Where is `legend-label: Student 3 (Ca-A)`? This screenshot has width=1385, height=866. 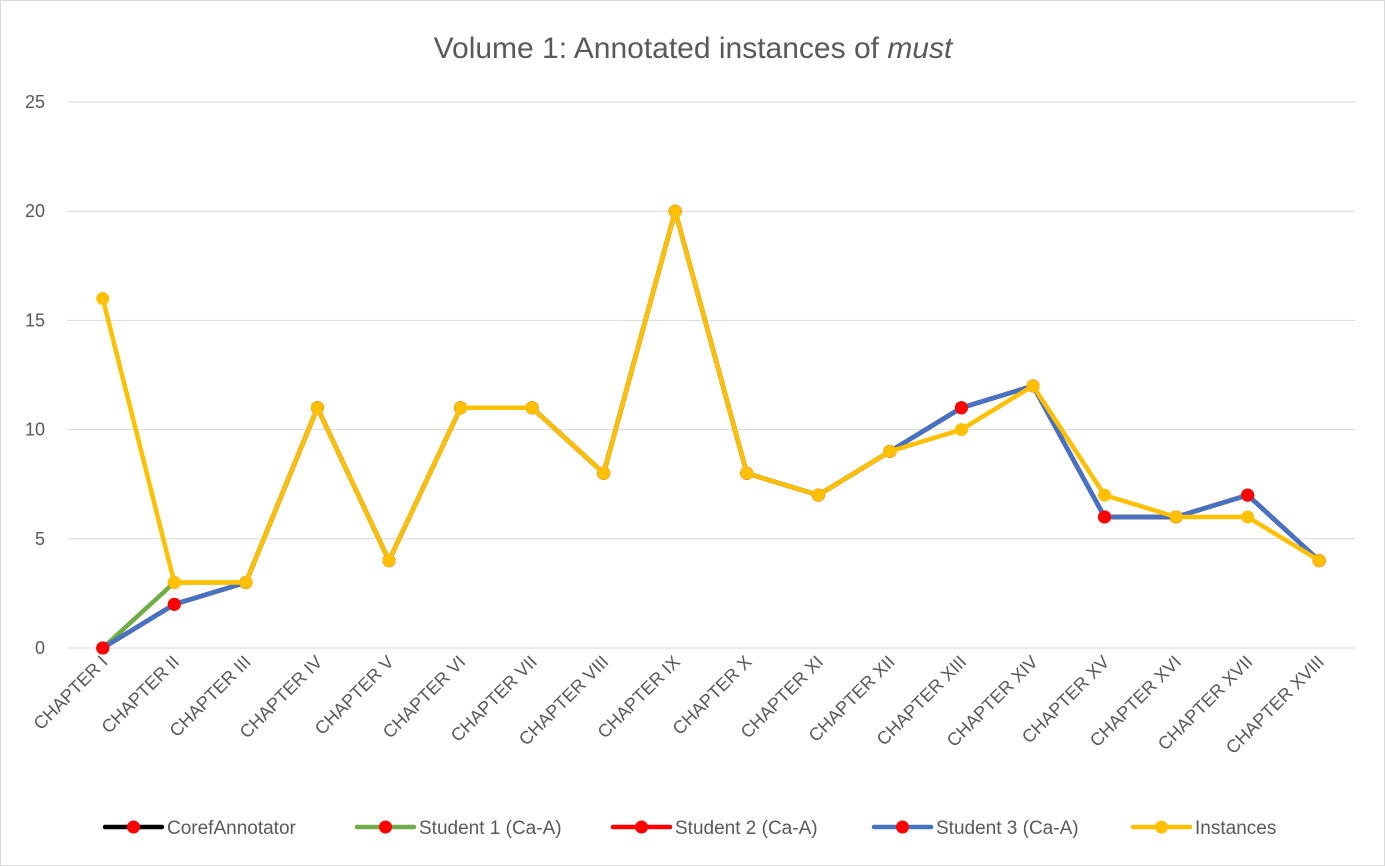 legend-label: Student 3 (Ca-A) is located at coordinates (1007, 828).